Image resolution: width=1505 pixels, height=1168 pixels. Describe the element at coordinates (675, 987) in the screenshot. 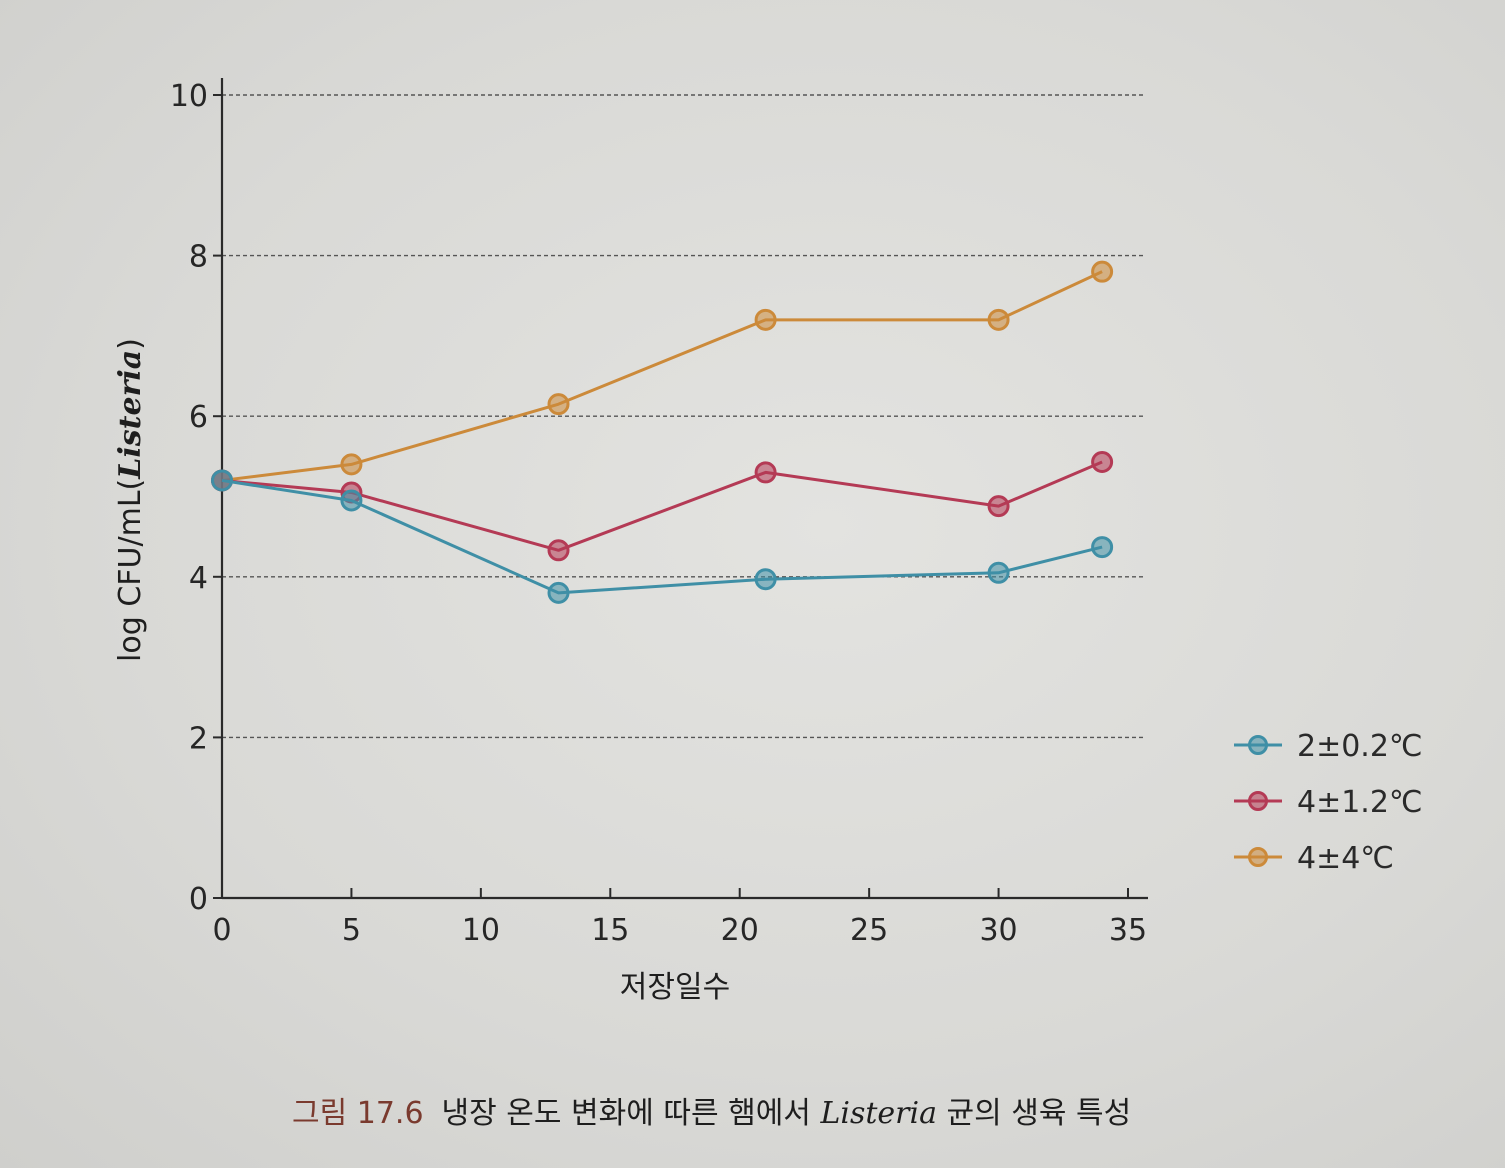

I see `x-axis-title: 저장일수` at that location.